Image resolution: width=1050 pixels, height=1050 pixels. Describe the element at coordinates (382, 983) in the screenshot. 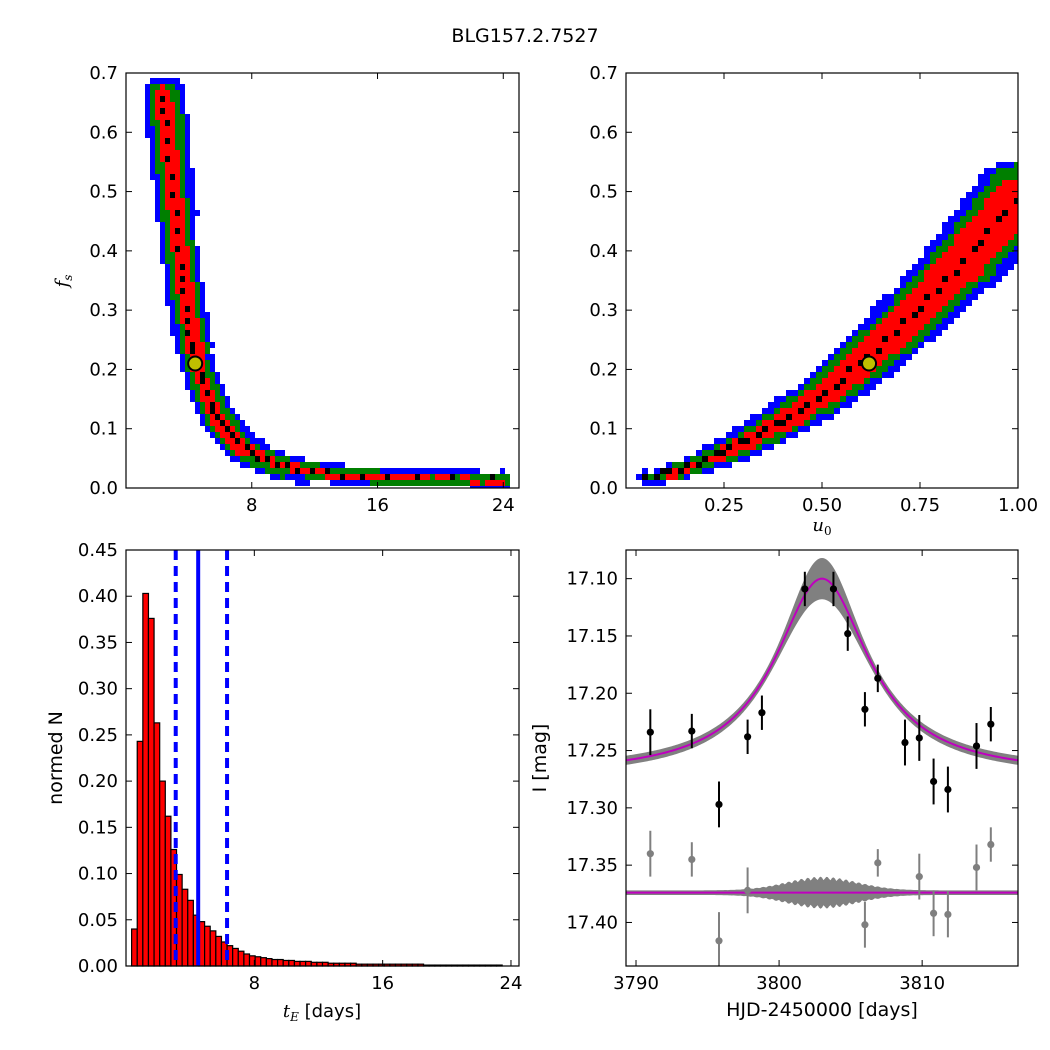

I see `x-tick-label: 16` at that location.